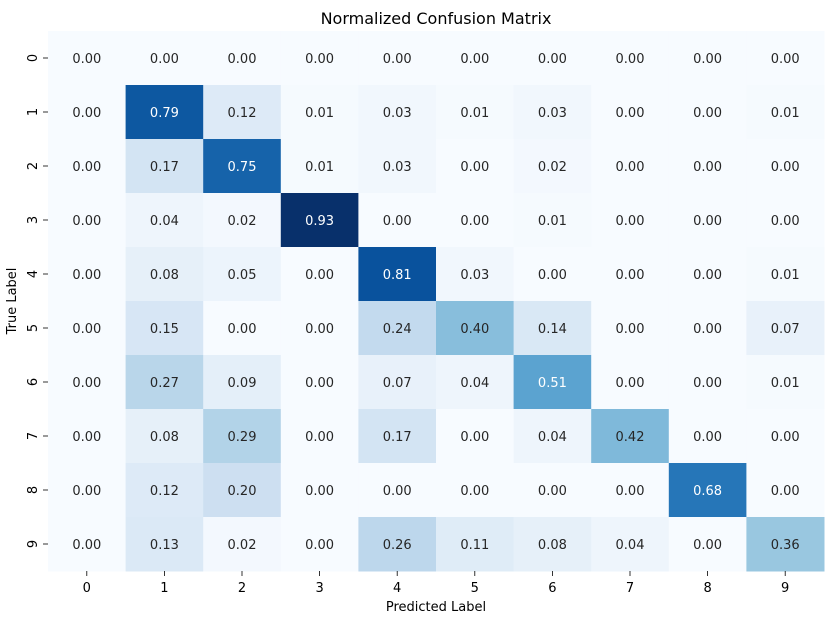  Describe the element at coordinates (164, 437) in the screenshot. I see `cell-label-7-1: 0.08` at that location.